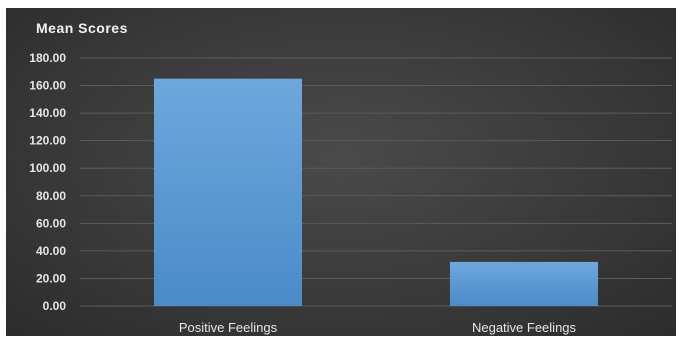  What do you see at coordinates (51, 196) in the screenshot?
I see `y-tick-label: 80.00` at bounding box center [51, 196].